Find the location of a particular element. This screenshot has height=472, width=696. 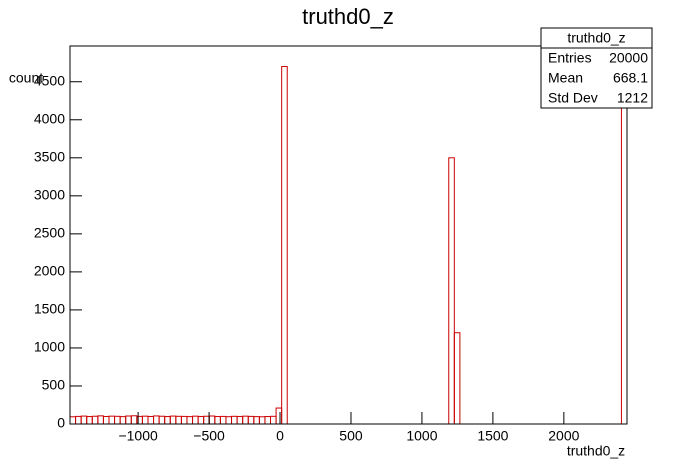

x-tick-label: 1000 is located at coordinates (421, 436).